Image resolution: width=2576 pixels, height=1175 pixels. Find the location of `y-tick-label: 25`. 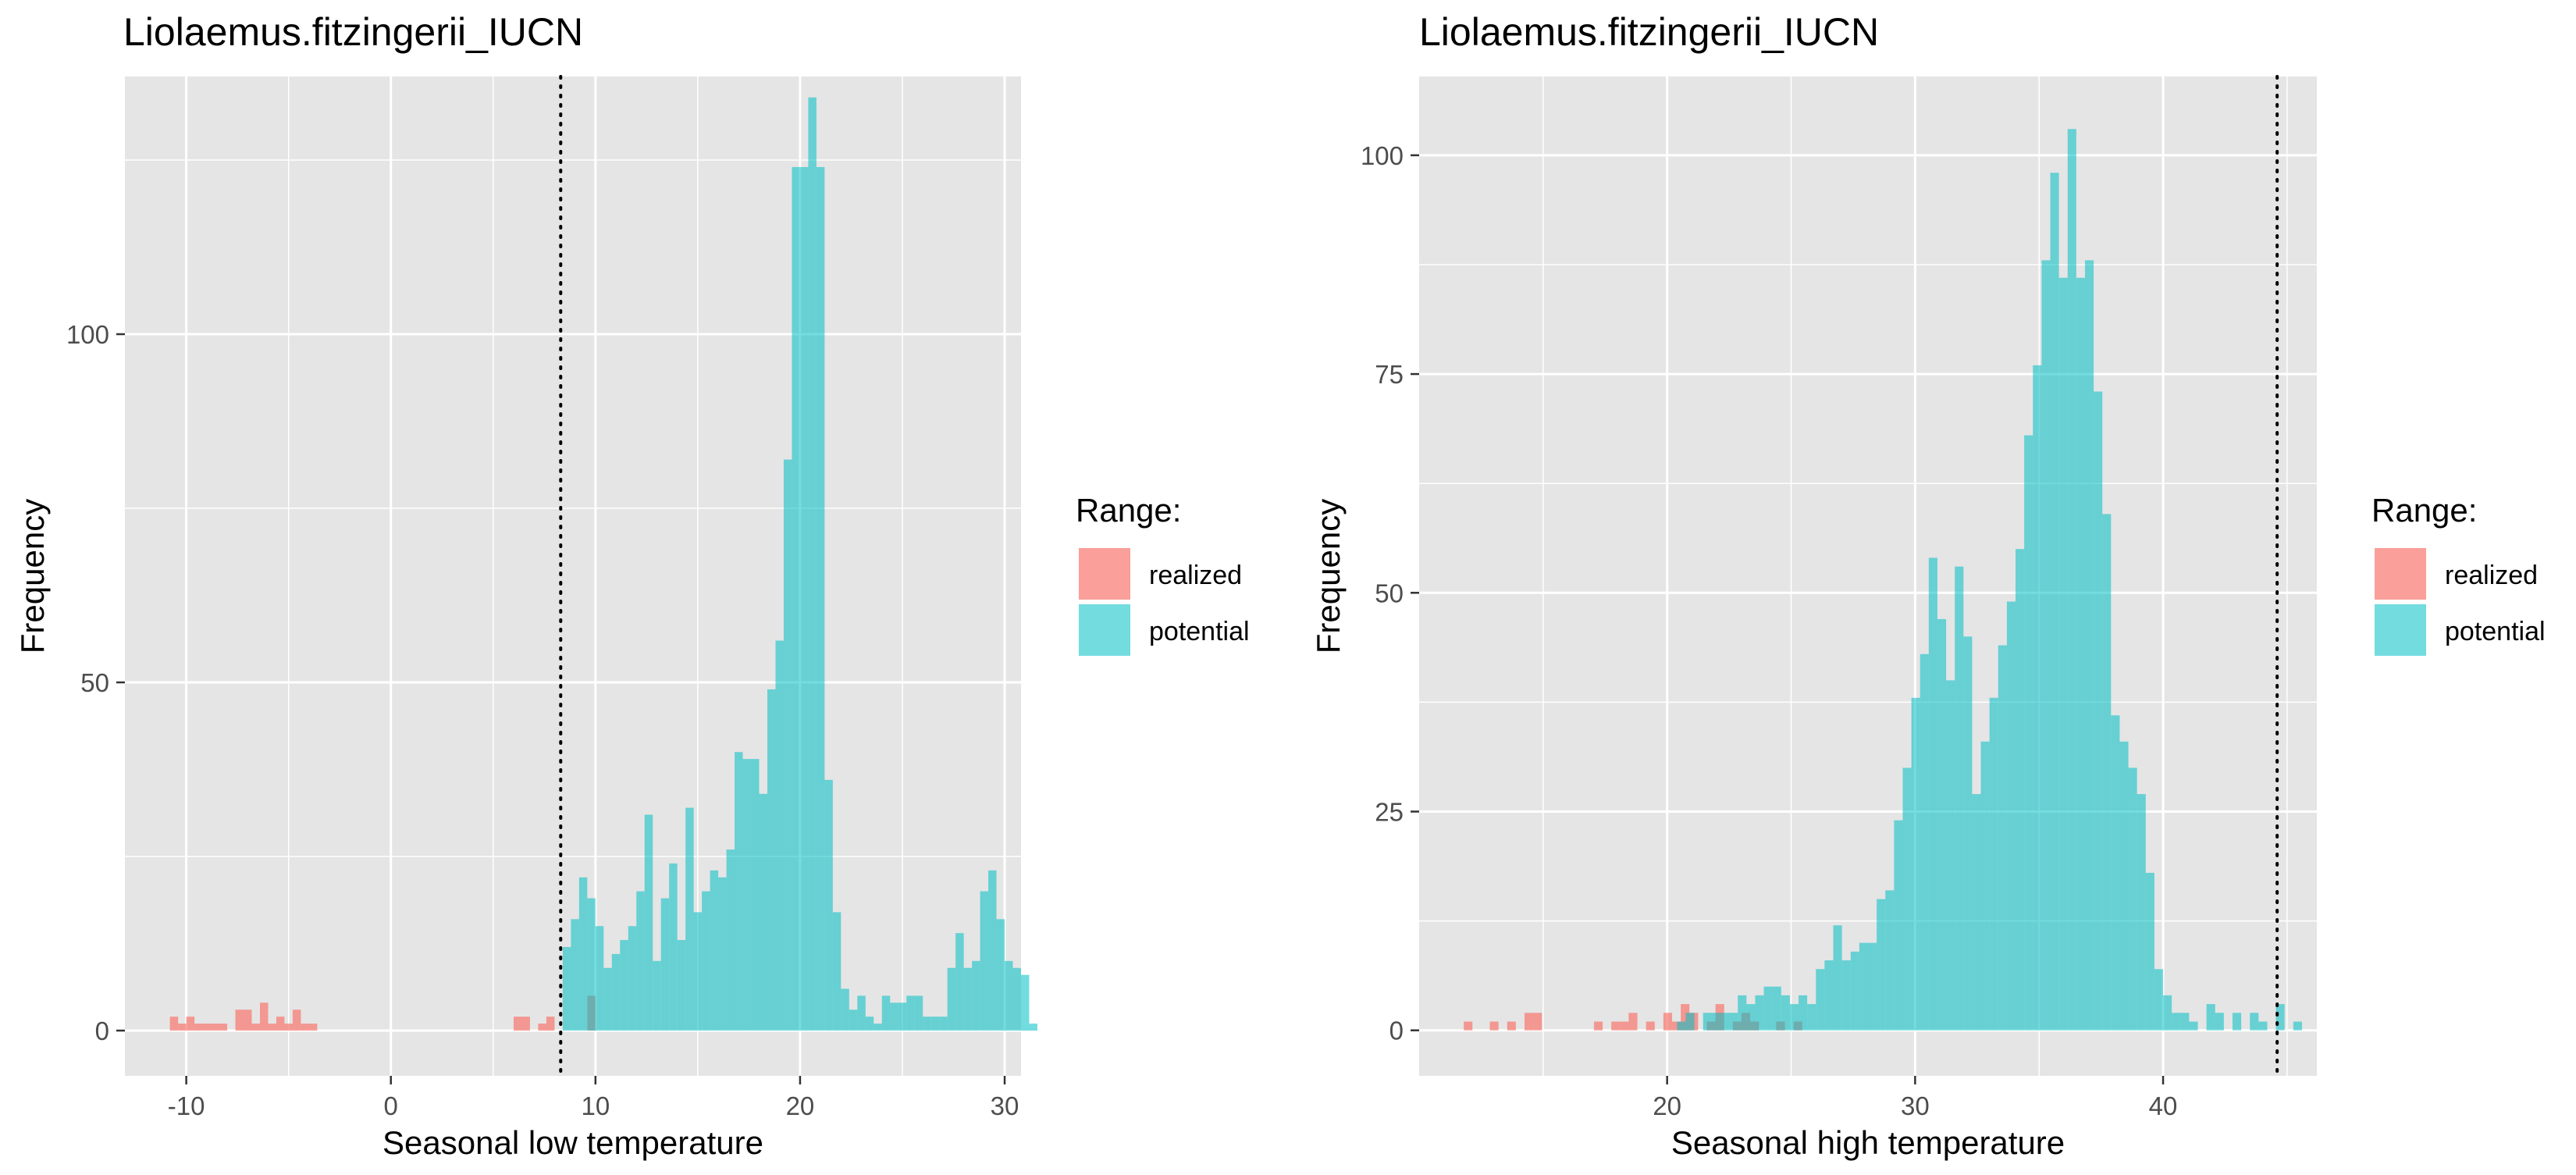

y-tick-label: 25 is located at coordinates (1389, 812).